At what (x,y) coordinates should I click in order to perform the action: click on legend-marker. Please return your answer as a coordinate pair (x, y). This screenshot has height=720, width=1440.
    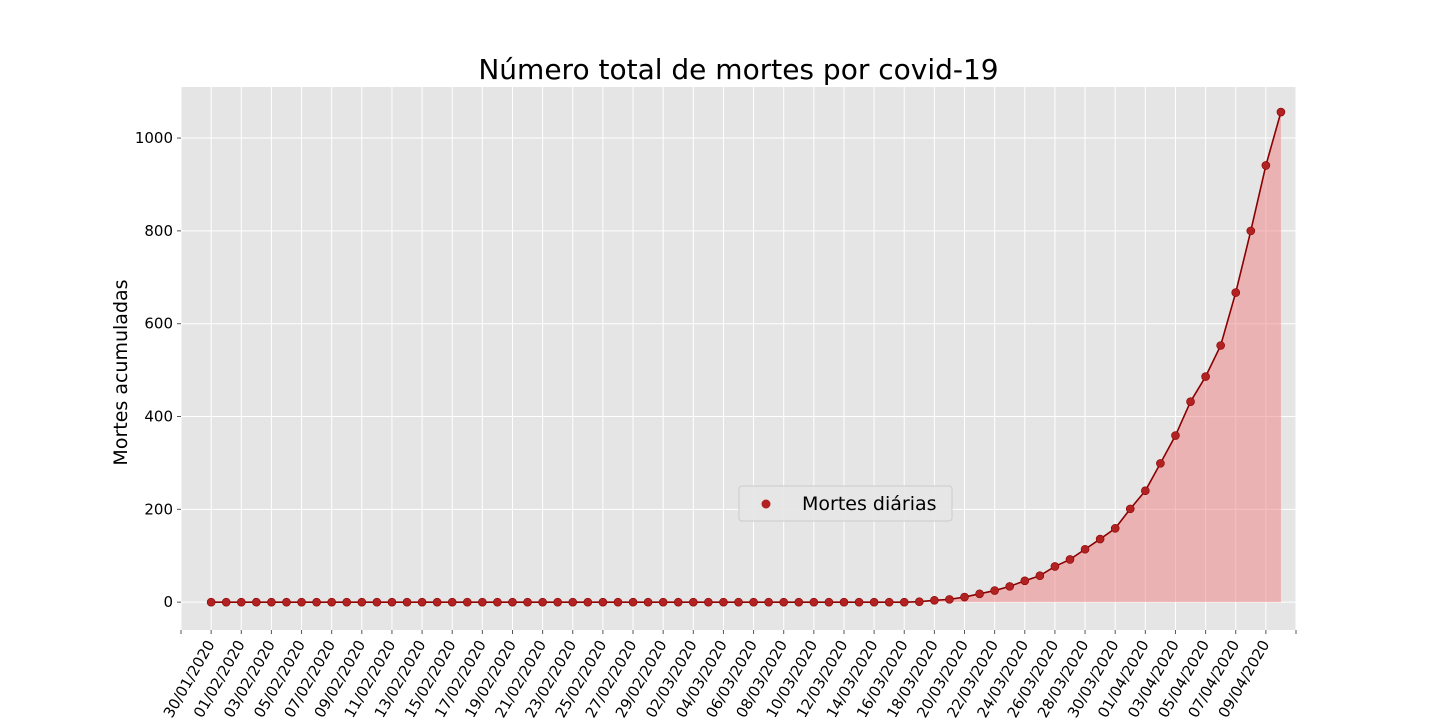
    Looking at the image, I should click on (766, 504).